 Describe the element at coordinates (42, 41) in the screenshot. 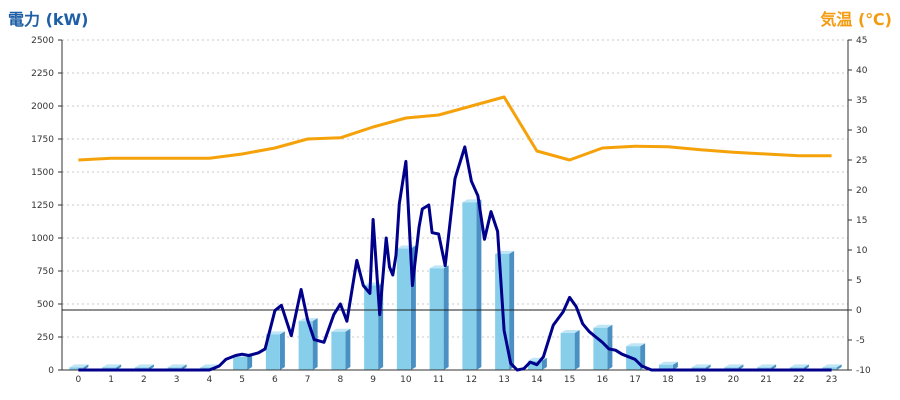

I see `y-left-tick-label: 2500` at that location.